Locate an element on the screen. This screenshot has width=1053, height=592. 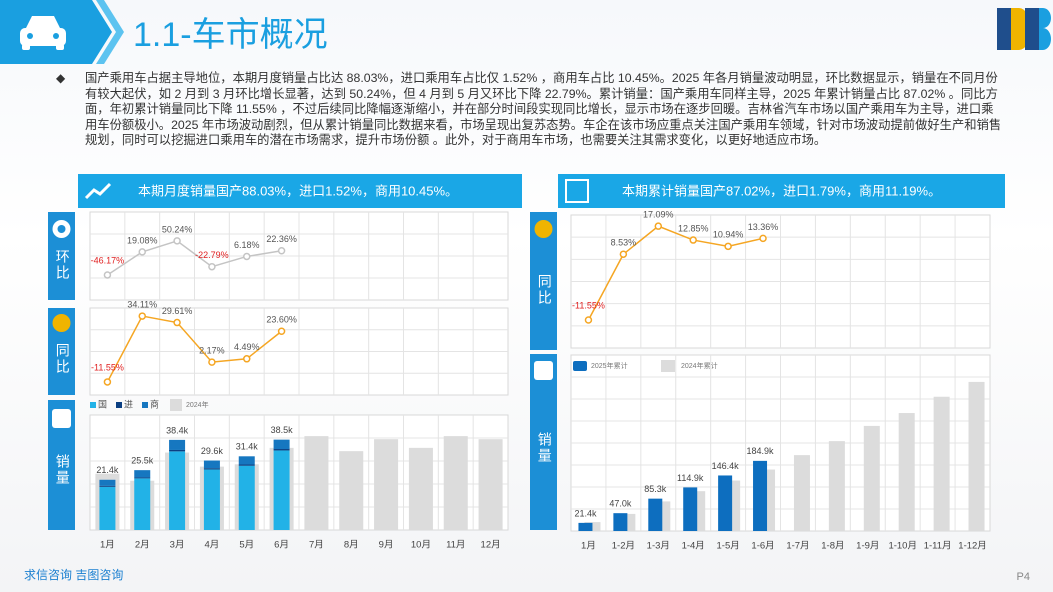
data-label: -22.79% is located at coordinates (212, 255).